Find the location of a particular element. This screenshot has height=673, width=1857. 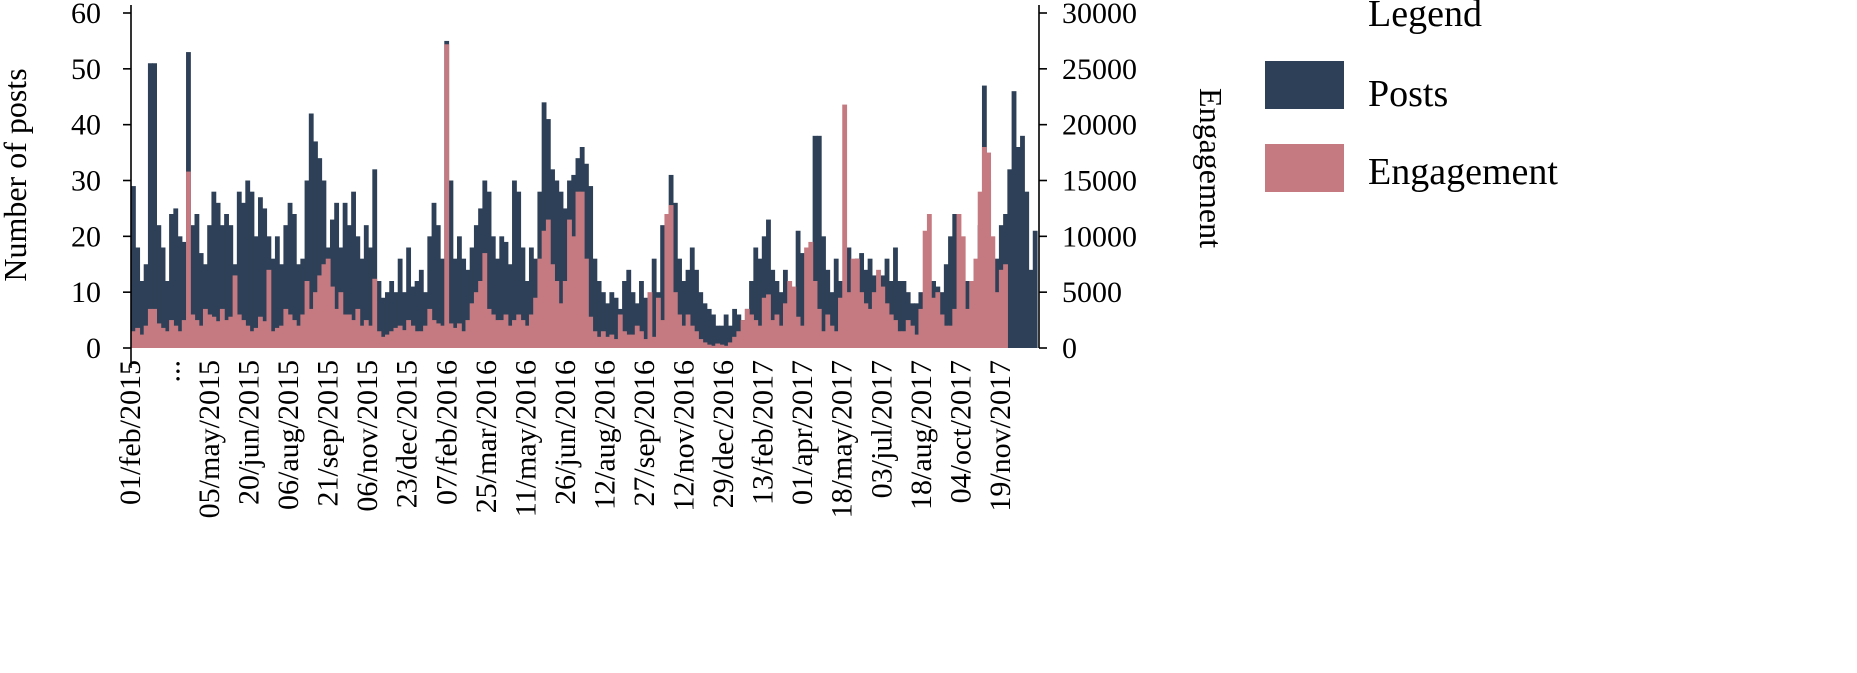

right-tick-label: 15000 is located at coordinates (1099, 181).